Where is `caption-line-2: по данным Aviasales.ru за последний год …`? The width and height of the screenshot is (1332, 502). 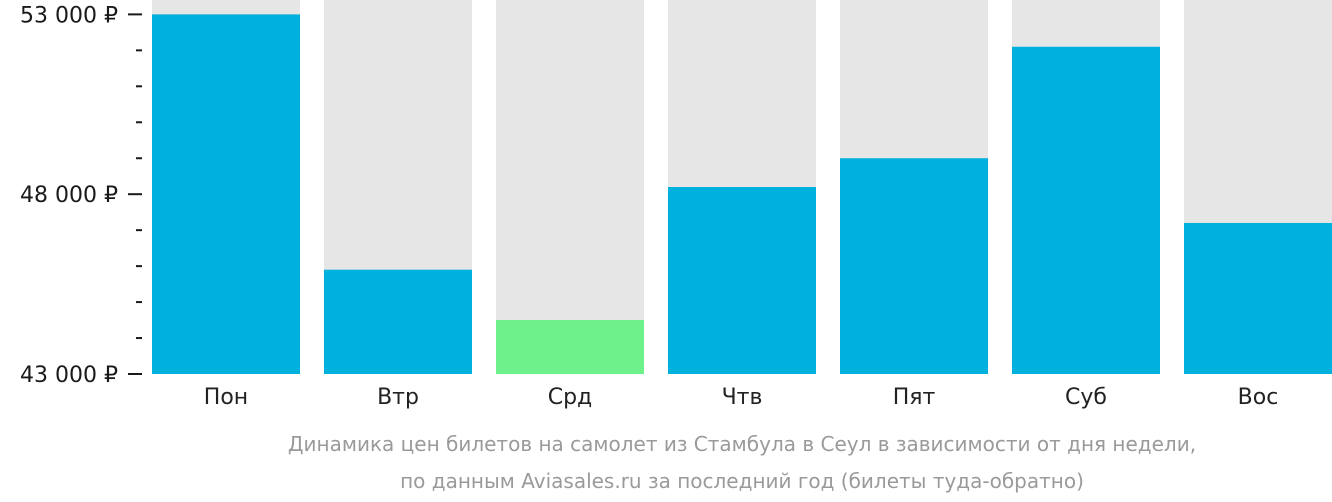 caption-line-2: по данным Aviasales.ru за последний год … is located at coordinates (742, 481).